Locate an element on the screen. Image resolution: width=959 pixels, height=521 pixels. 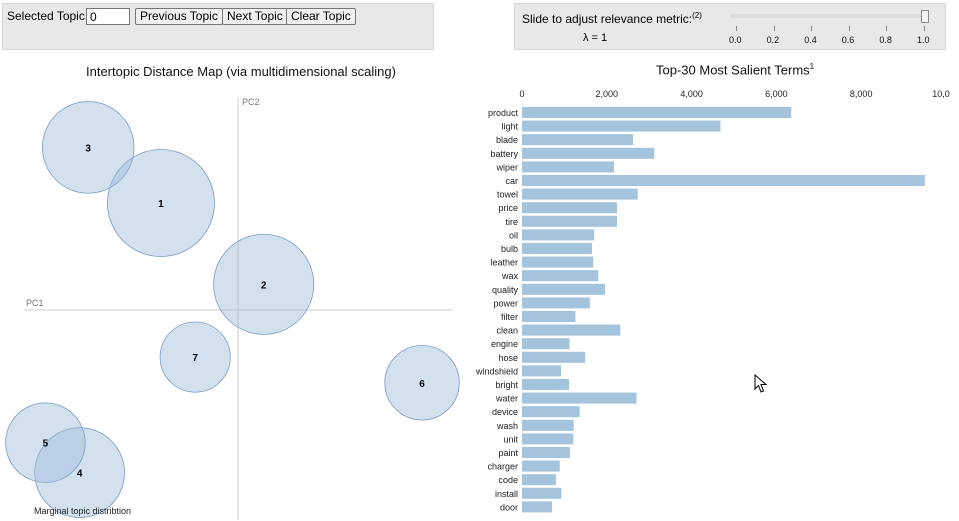
term-label: charger is located at coordinates (502, 467).